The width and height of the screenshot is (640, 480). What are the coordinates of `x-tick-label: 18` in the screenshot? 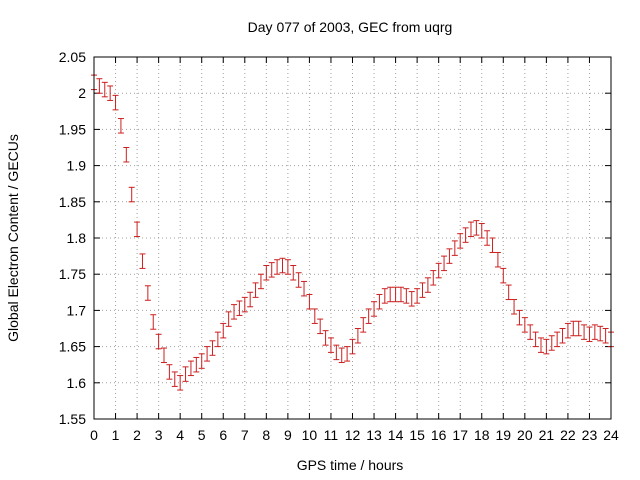 It's located at (482, 435).